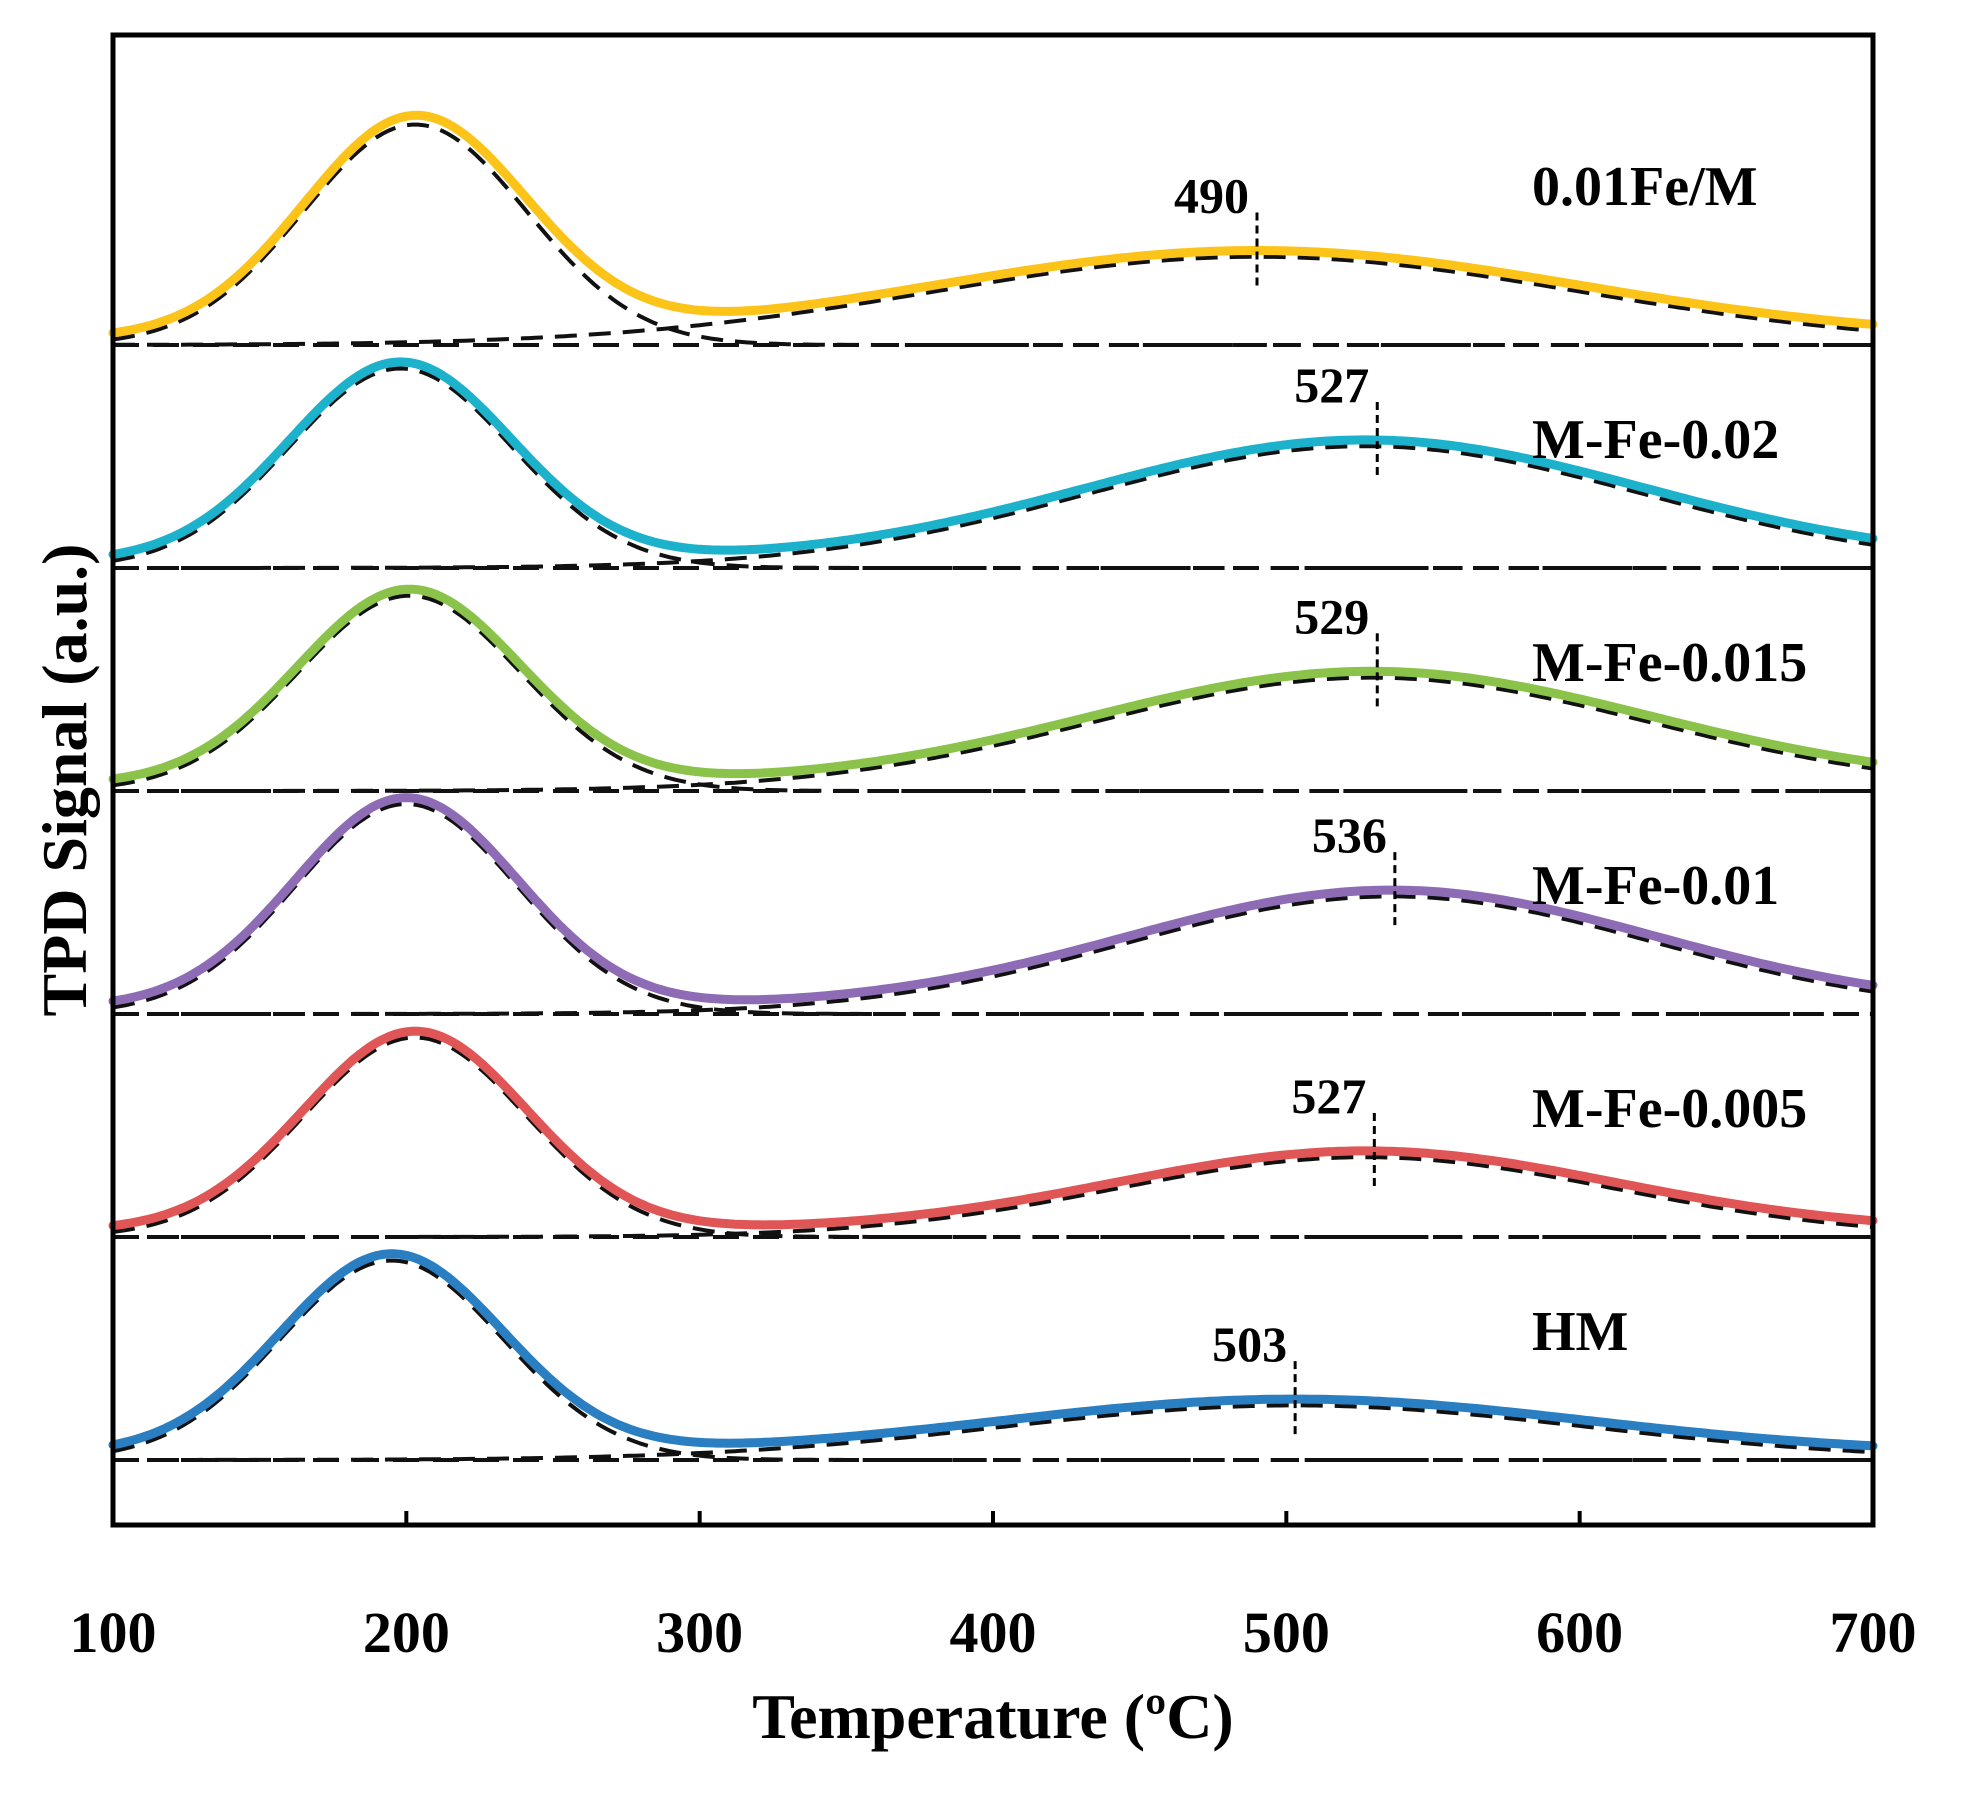 The image size is (1962, 1796). Describe the element at coordinates (1669, 1109) in the screenshot. I see `series-label-m-fe-0-005: M-Fe-0.005` at that location.